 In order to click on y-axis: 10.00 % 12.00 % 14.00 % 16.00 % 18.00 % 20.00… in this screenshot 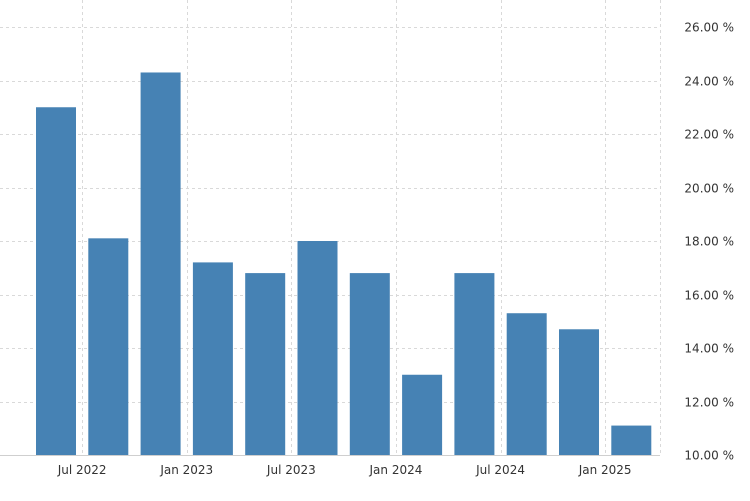, I will do `click(709, 242)`.